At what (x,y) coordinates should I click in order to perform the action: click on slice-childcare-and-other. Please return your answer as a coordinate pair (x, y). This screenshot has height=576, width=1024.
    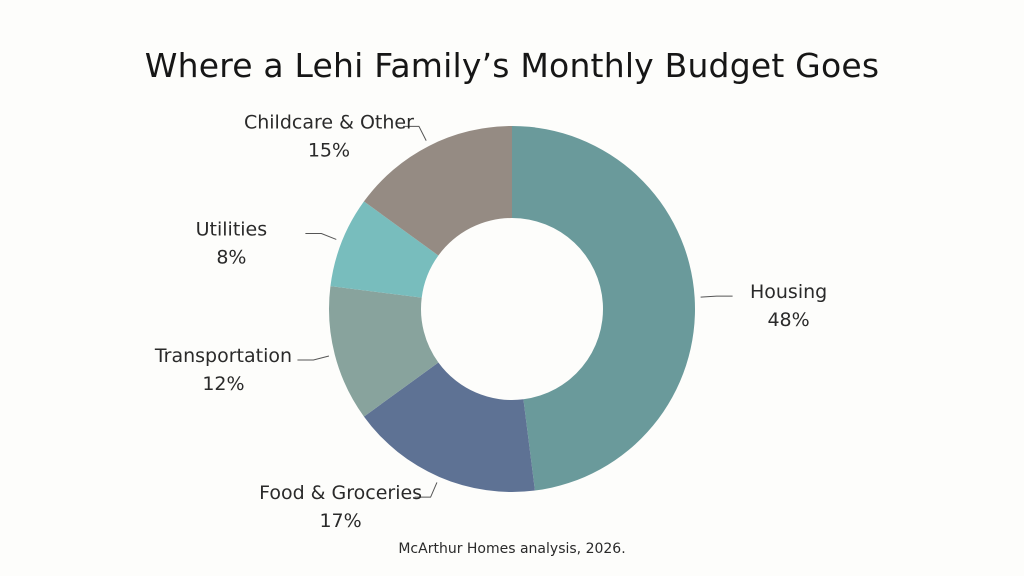
    Looking at the image, I should click on (437, 191).